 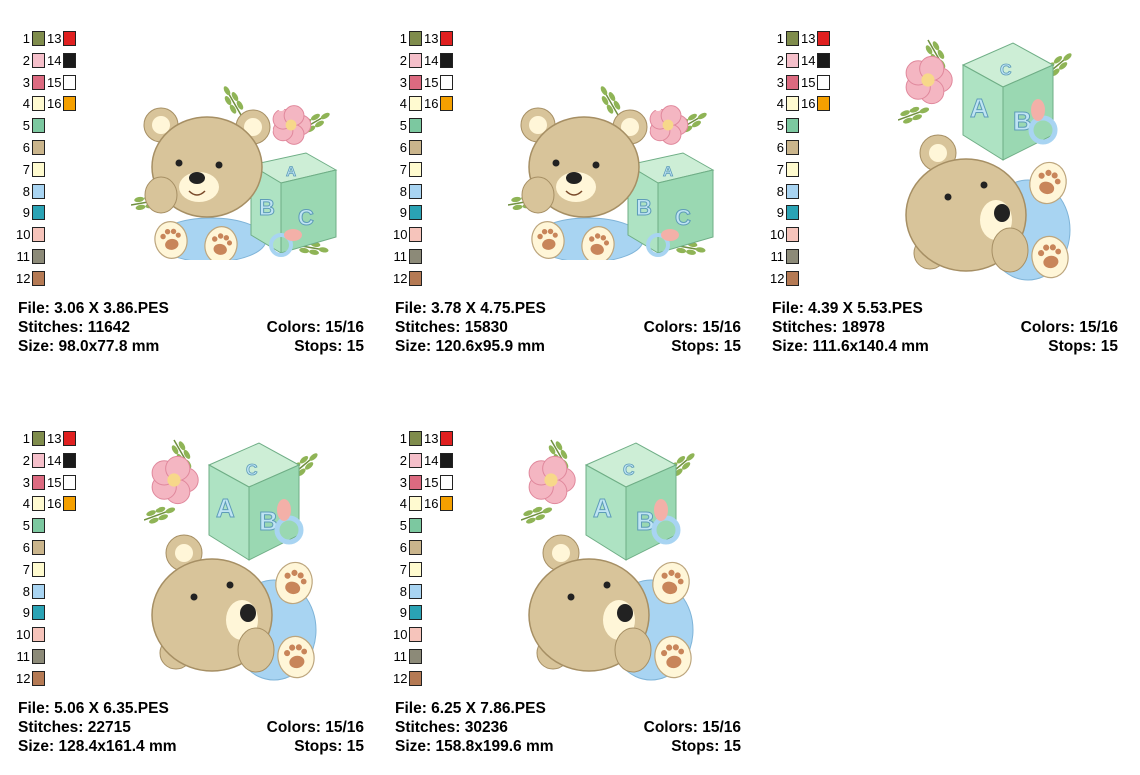 What do you see at coordinates (470, 708) in the screenshot?
I see `file-name: File: 6.25 X 7.86.PES` at bounding box center [470, 708].